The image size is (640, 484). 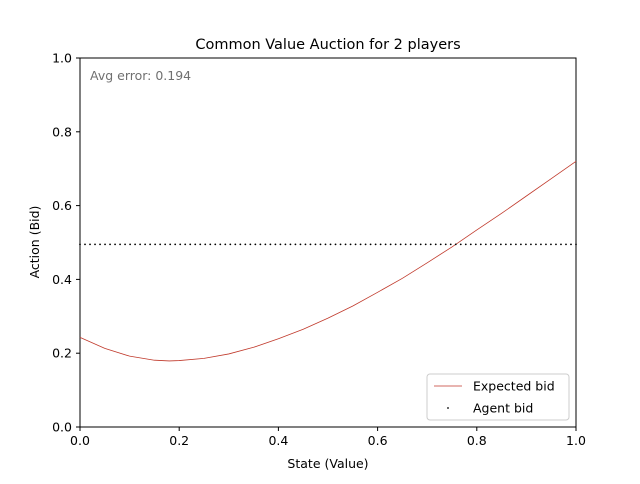 I want to click on x-tick-label: 1.0, so click(x=576, y=440).